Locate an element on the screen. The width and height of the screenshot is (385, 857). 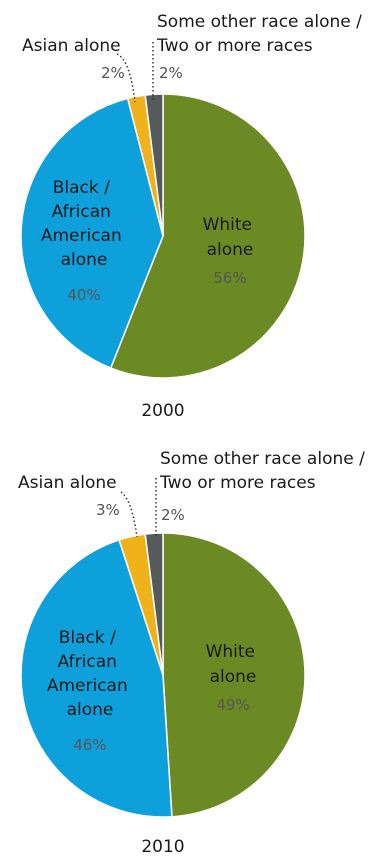
pie-slice-white-alone-2010 is located at coordinates (234, 675).